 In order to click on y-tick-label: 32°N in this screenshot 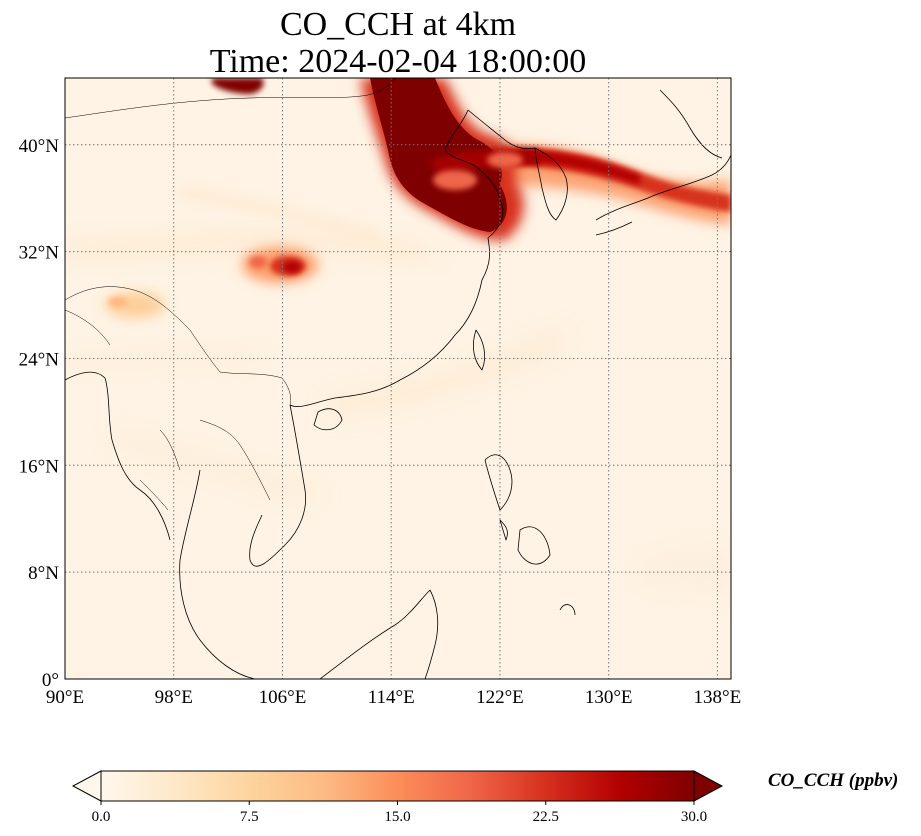, I will do `click(39, 253)`.